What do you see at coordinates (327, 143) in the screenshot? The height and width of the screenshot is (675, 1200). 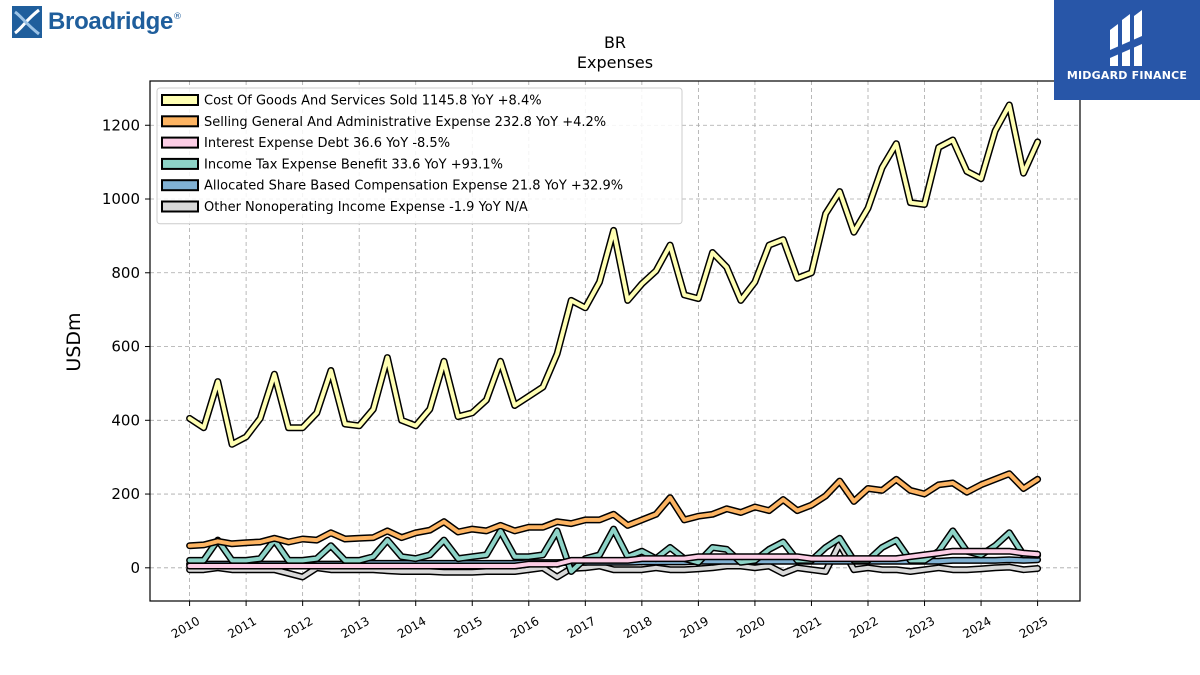 I see `legend-label: Interest Expense Debt 36.6 YoY -8.5%` at bounding box center [327, 143].